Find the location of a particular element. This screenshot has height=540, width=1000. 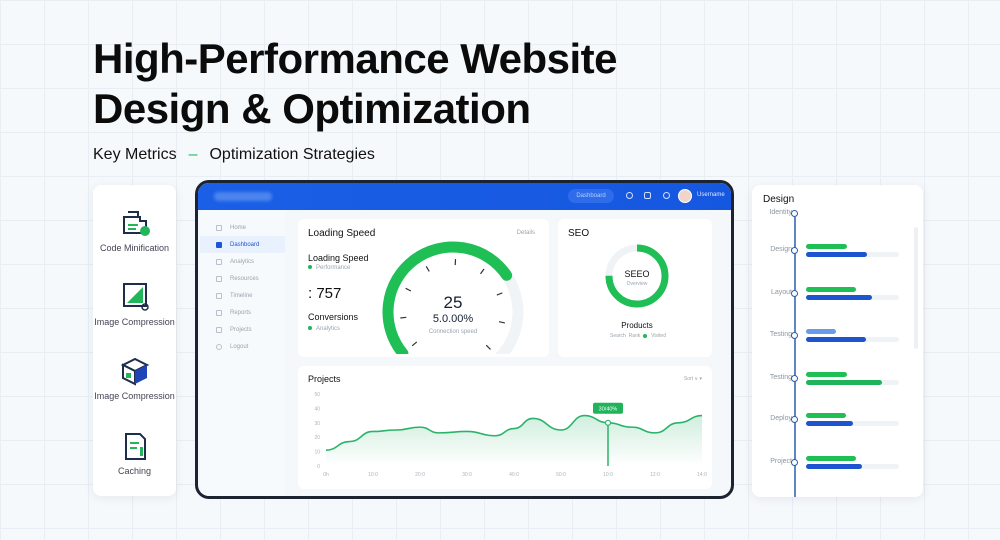

feature-image-compression-2: Image Compression is located at coordinates (134, 378).